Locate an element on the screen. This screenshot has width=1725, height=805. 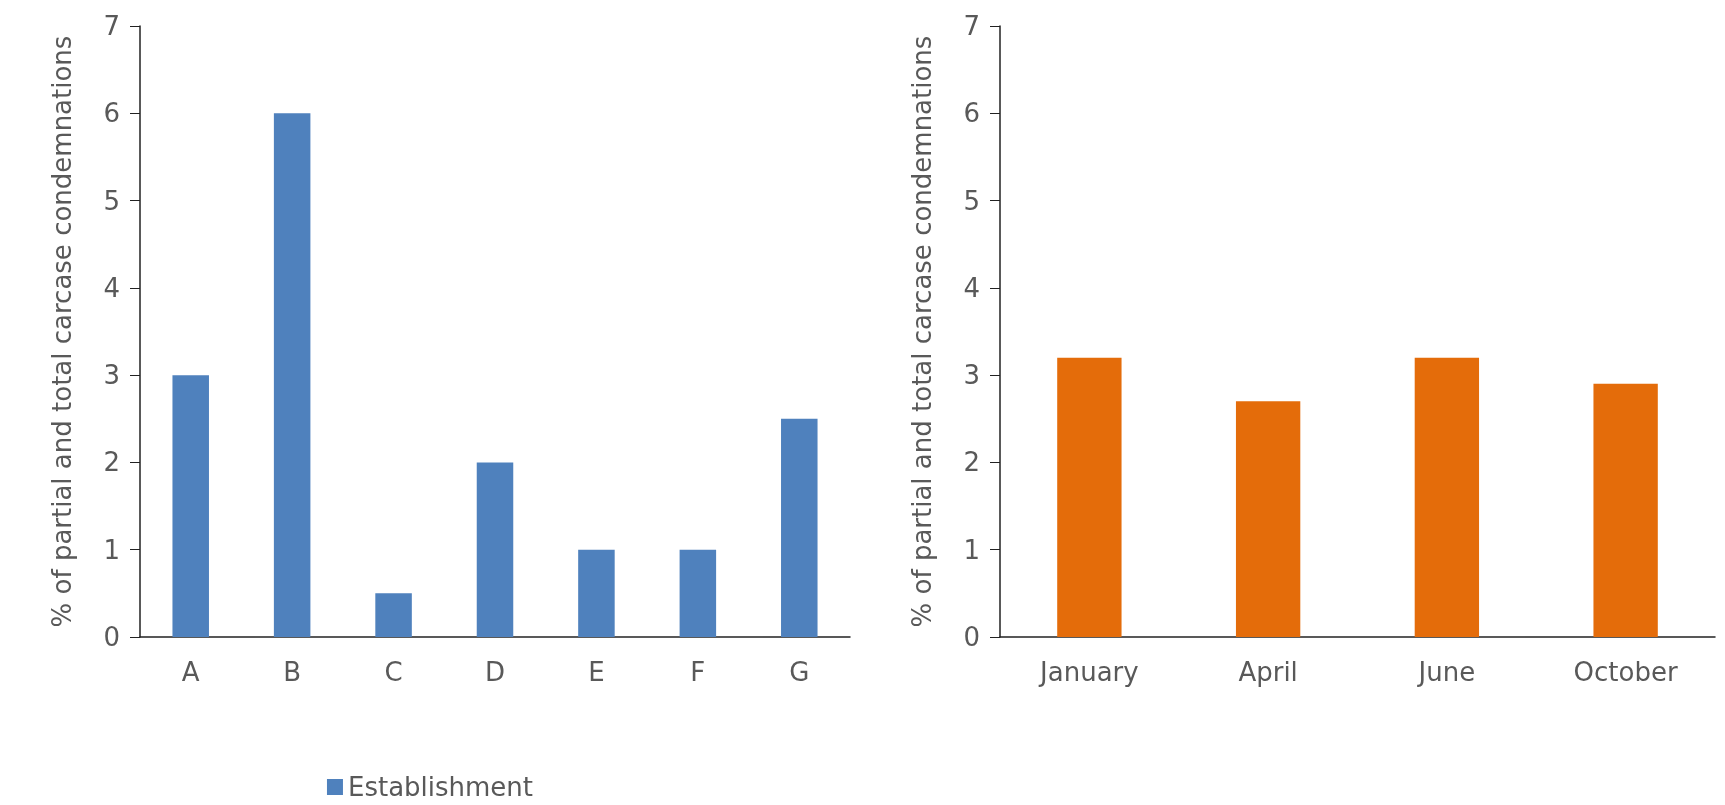
x-tick-label: D is located at coordinates (495, 672).